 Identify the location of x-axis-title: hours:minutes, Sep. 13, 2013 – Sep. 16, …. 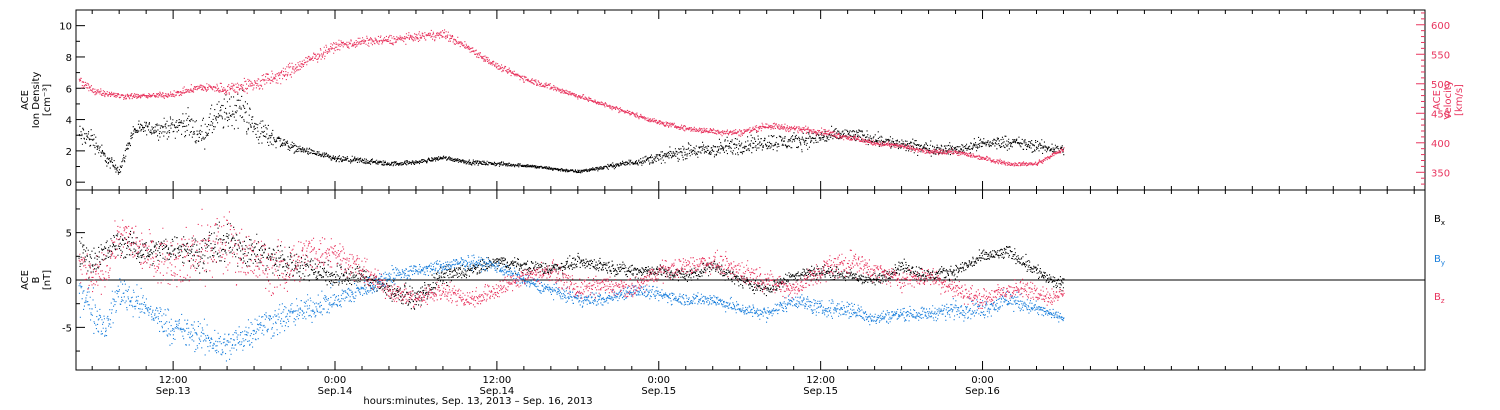
(477, 401).